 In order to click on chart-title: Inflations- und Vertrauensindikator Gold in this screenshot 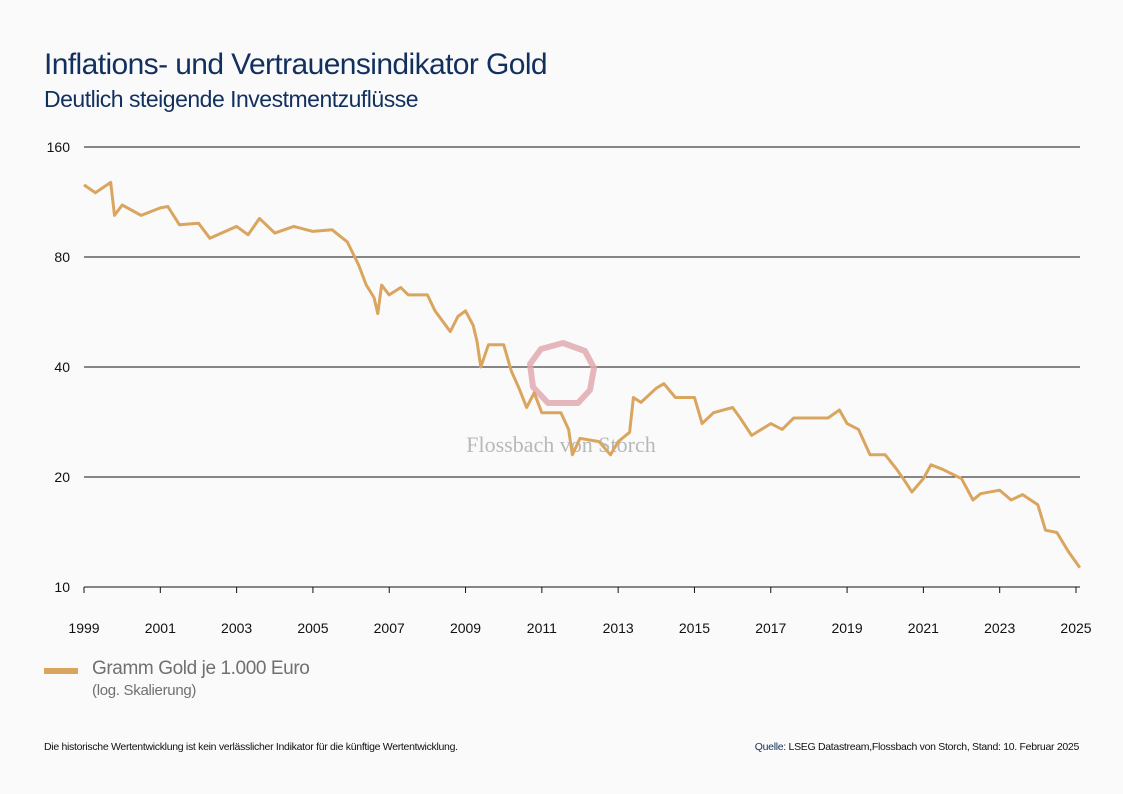, I will do `click(296, 64)`.